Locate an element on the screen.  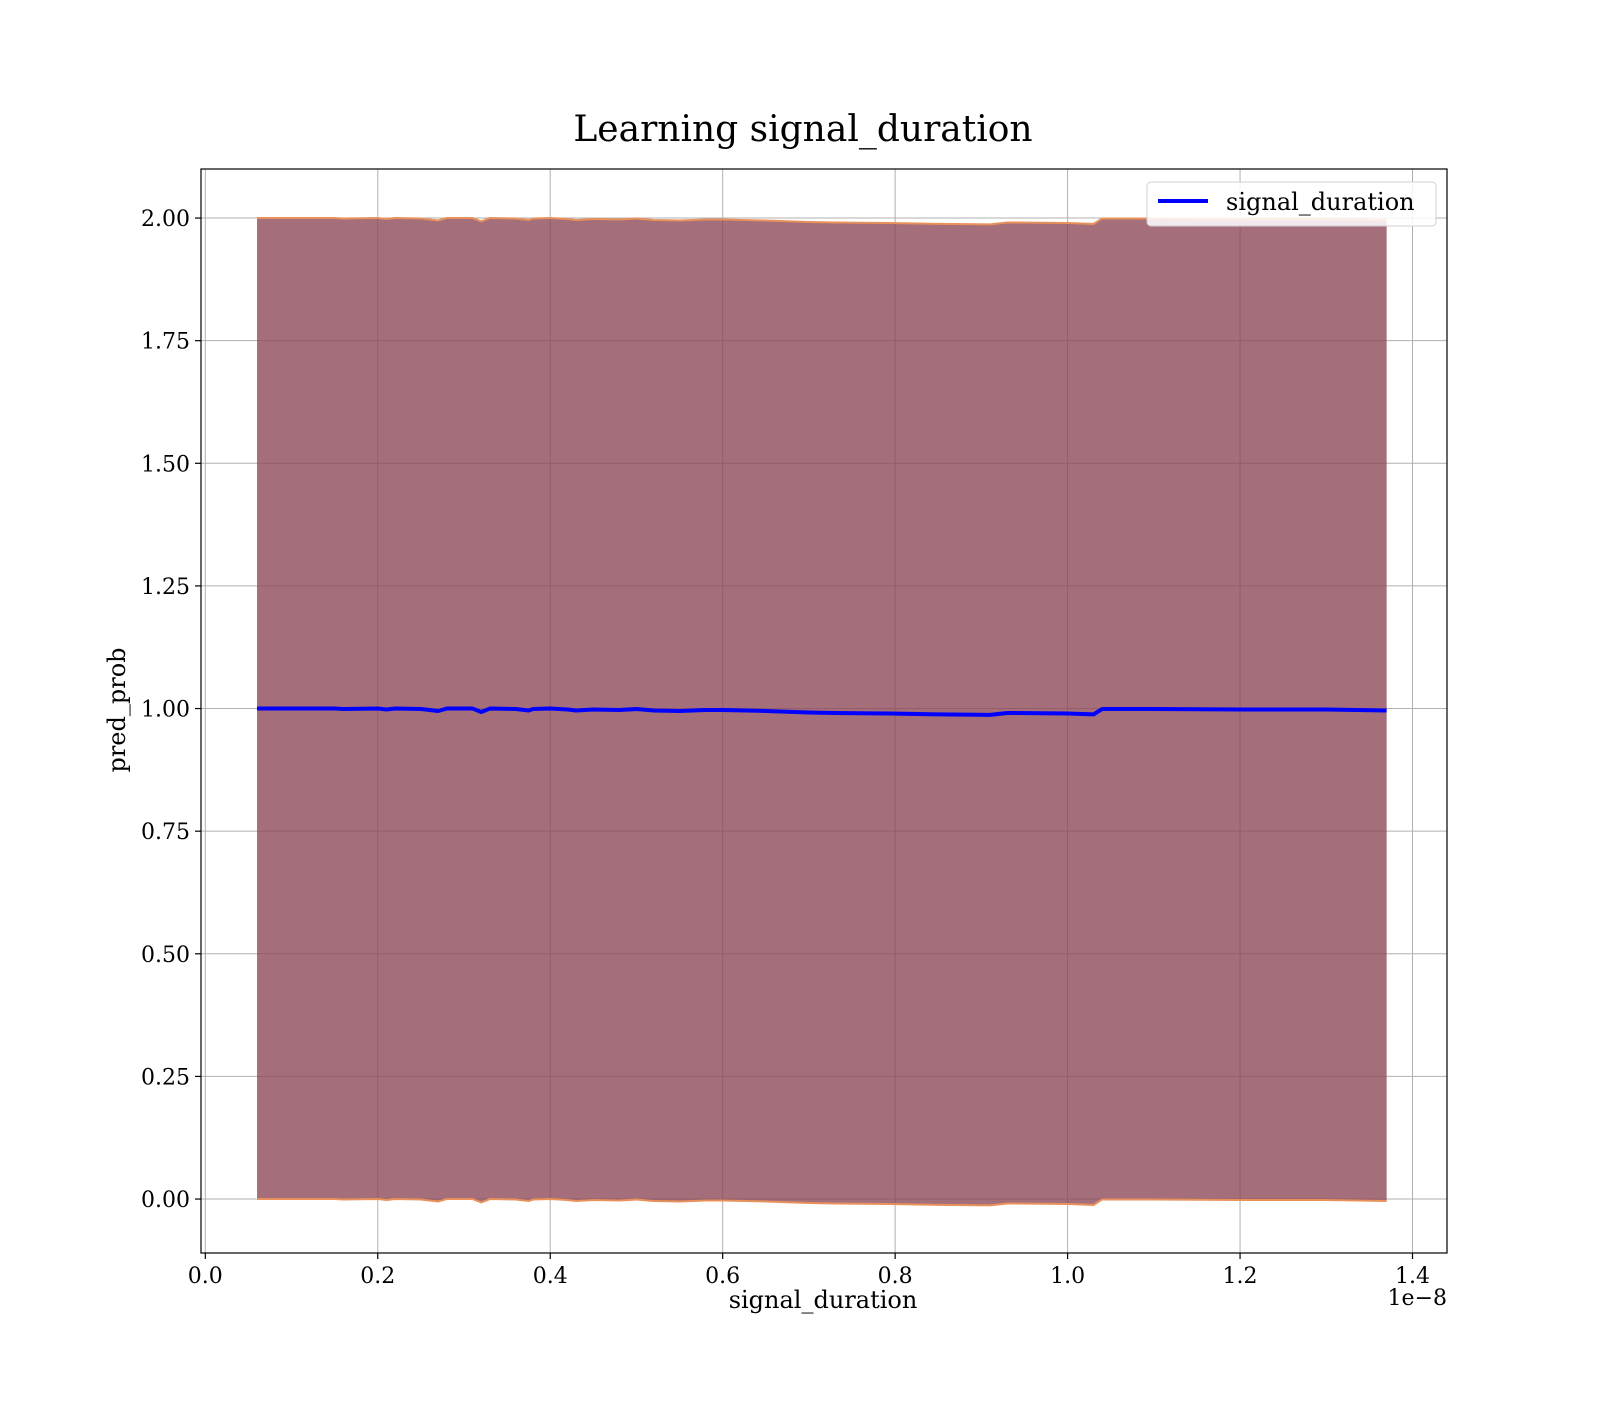
legend: signal_duration is located at coordinates (1291, 204).